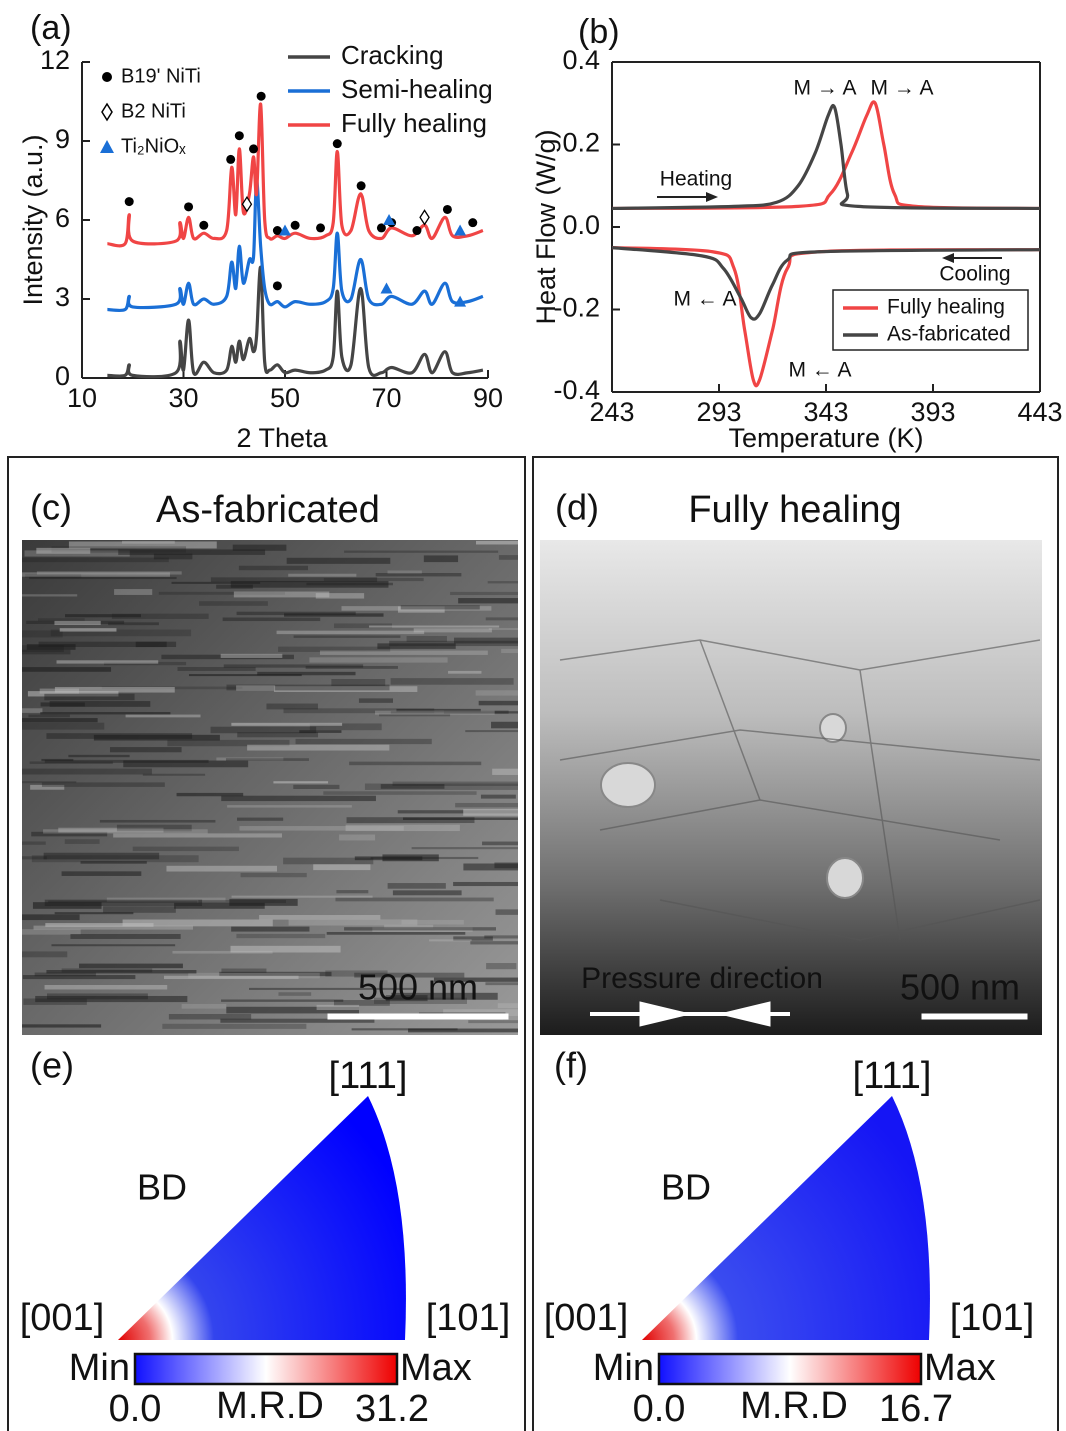 Image resolution: width=1066 pixels, height=1431 pixels. What do you see at coordinates (436, 1368) in the screenshot?
I see `colorbar-max-label: Max` at bounding box center [436, 1368].